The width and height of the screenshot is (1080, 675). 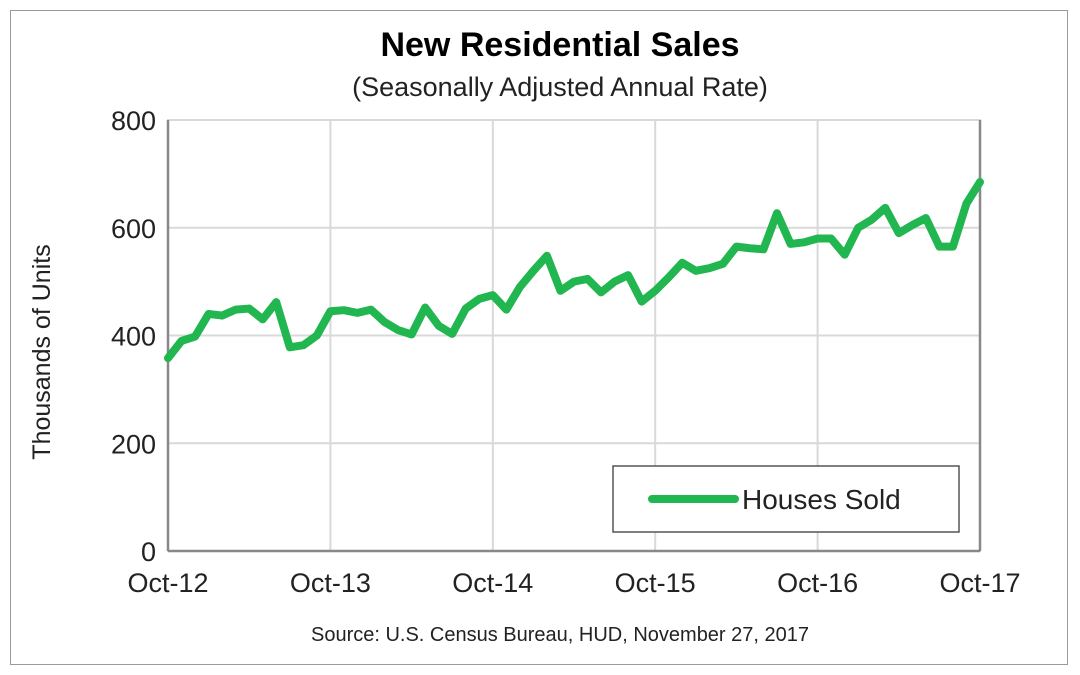 What do you see at coordinates (167, 583) in the screenshot?
I see `x-tick-label: Oct-12` at bounding box center [167, 583].